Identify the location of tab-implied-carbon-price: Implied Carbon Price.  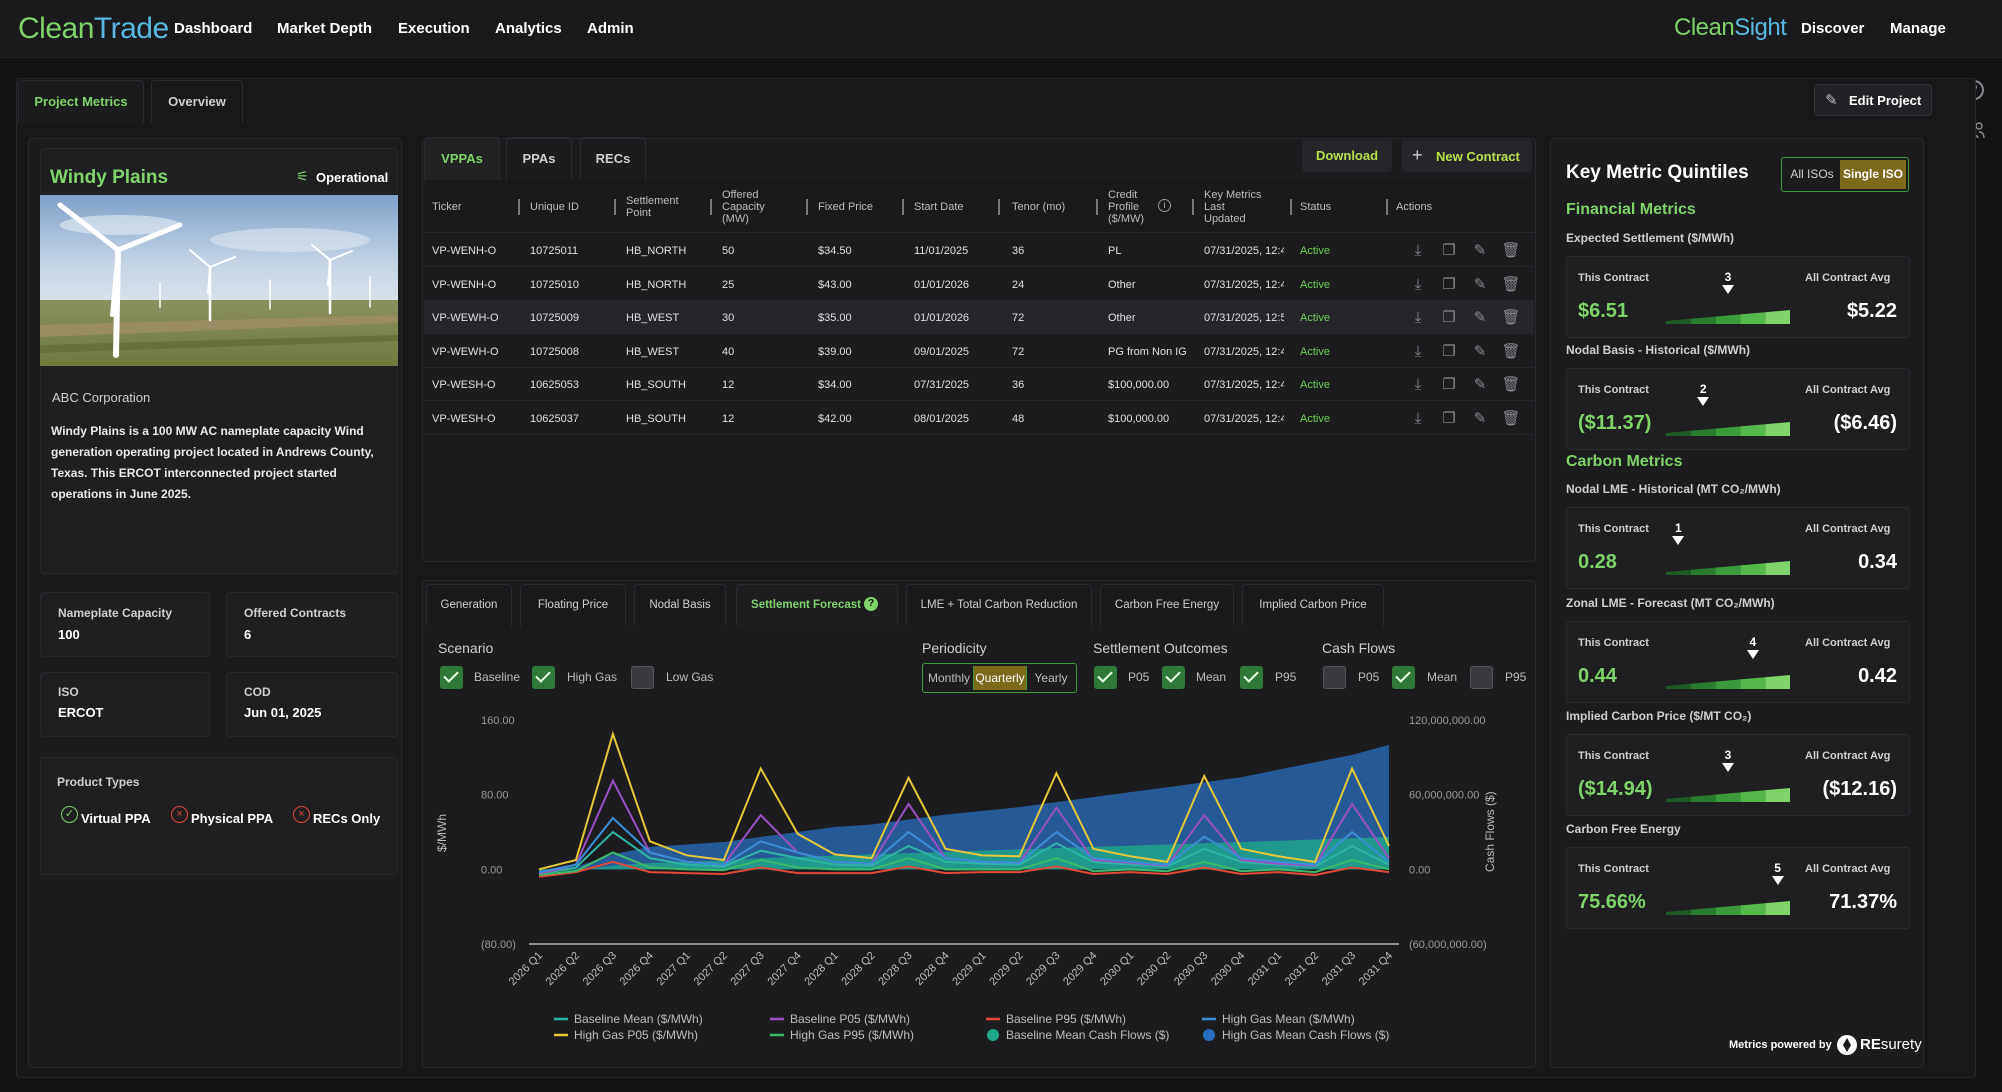
(1313, 605).